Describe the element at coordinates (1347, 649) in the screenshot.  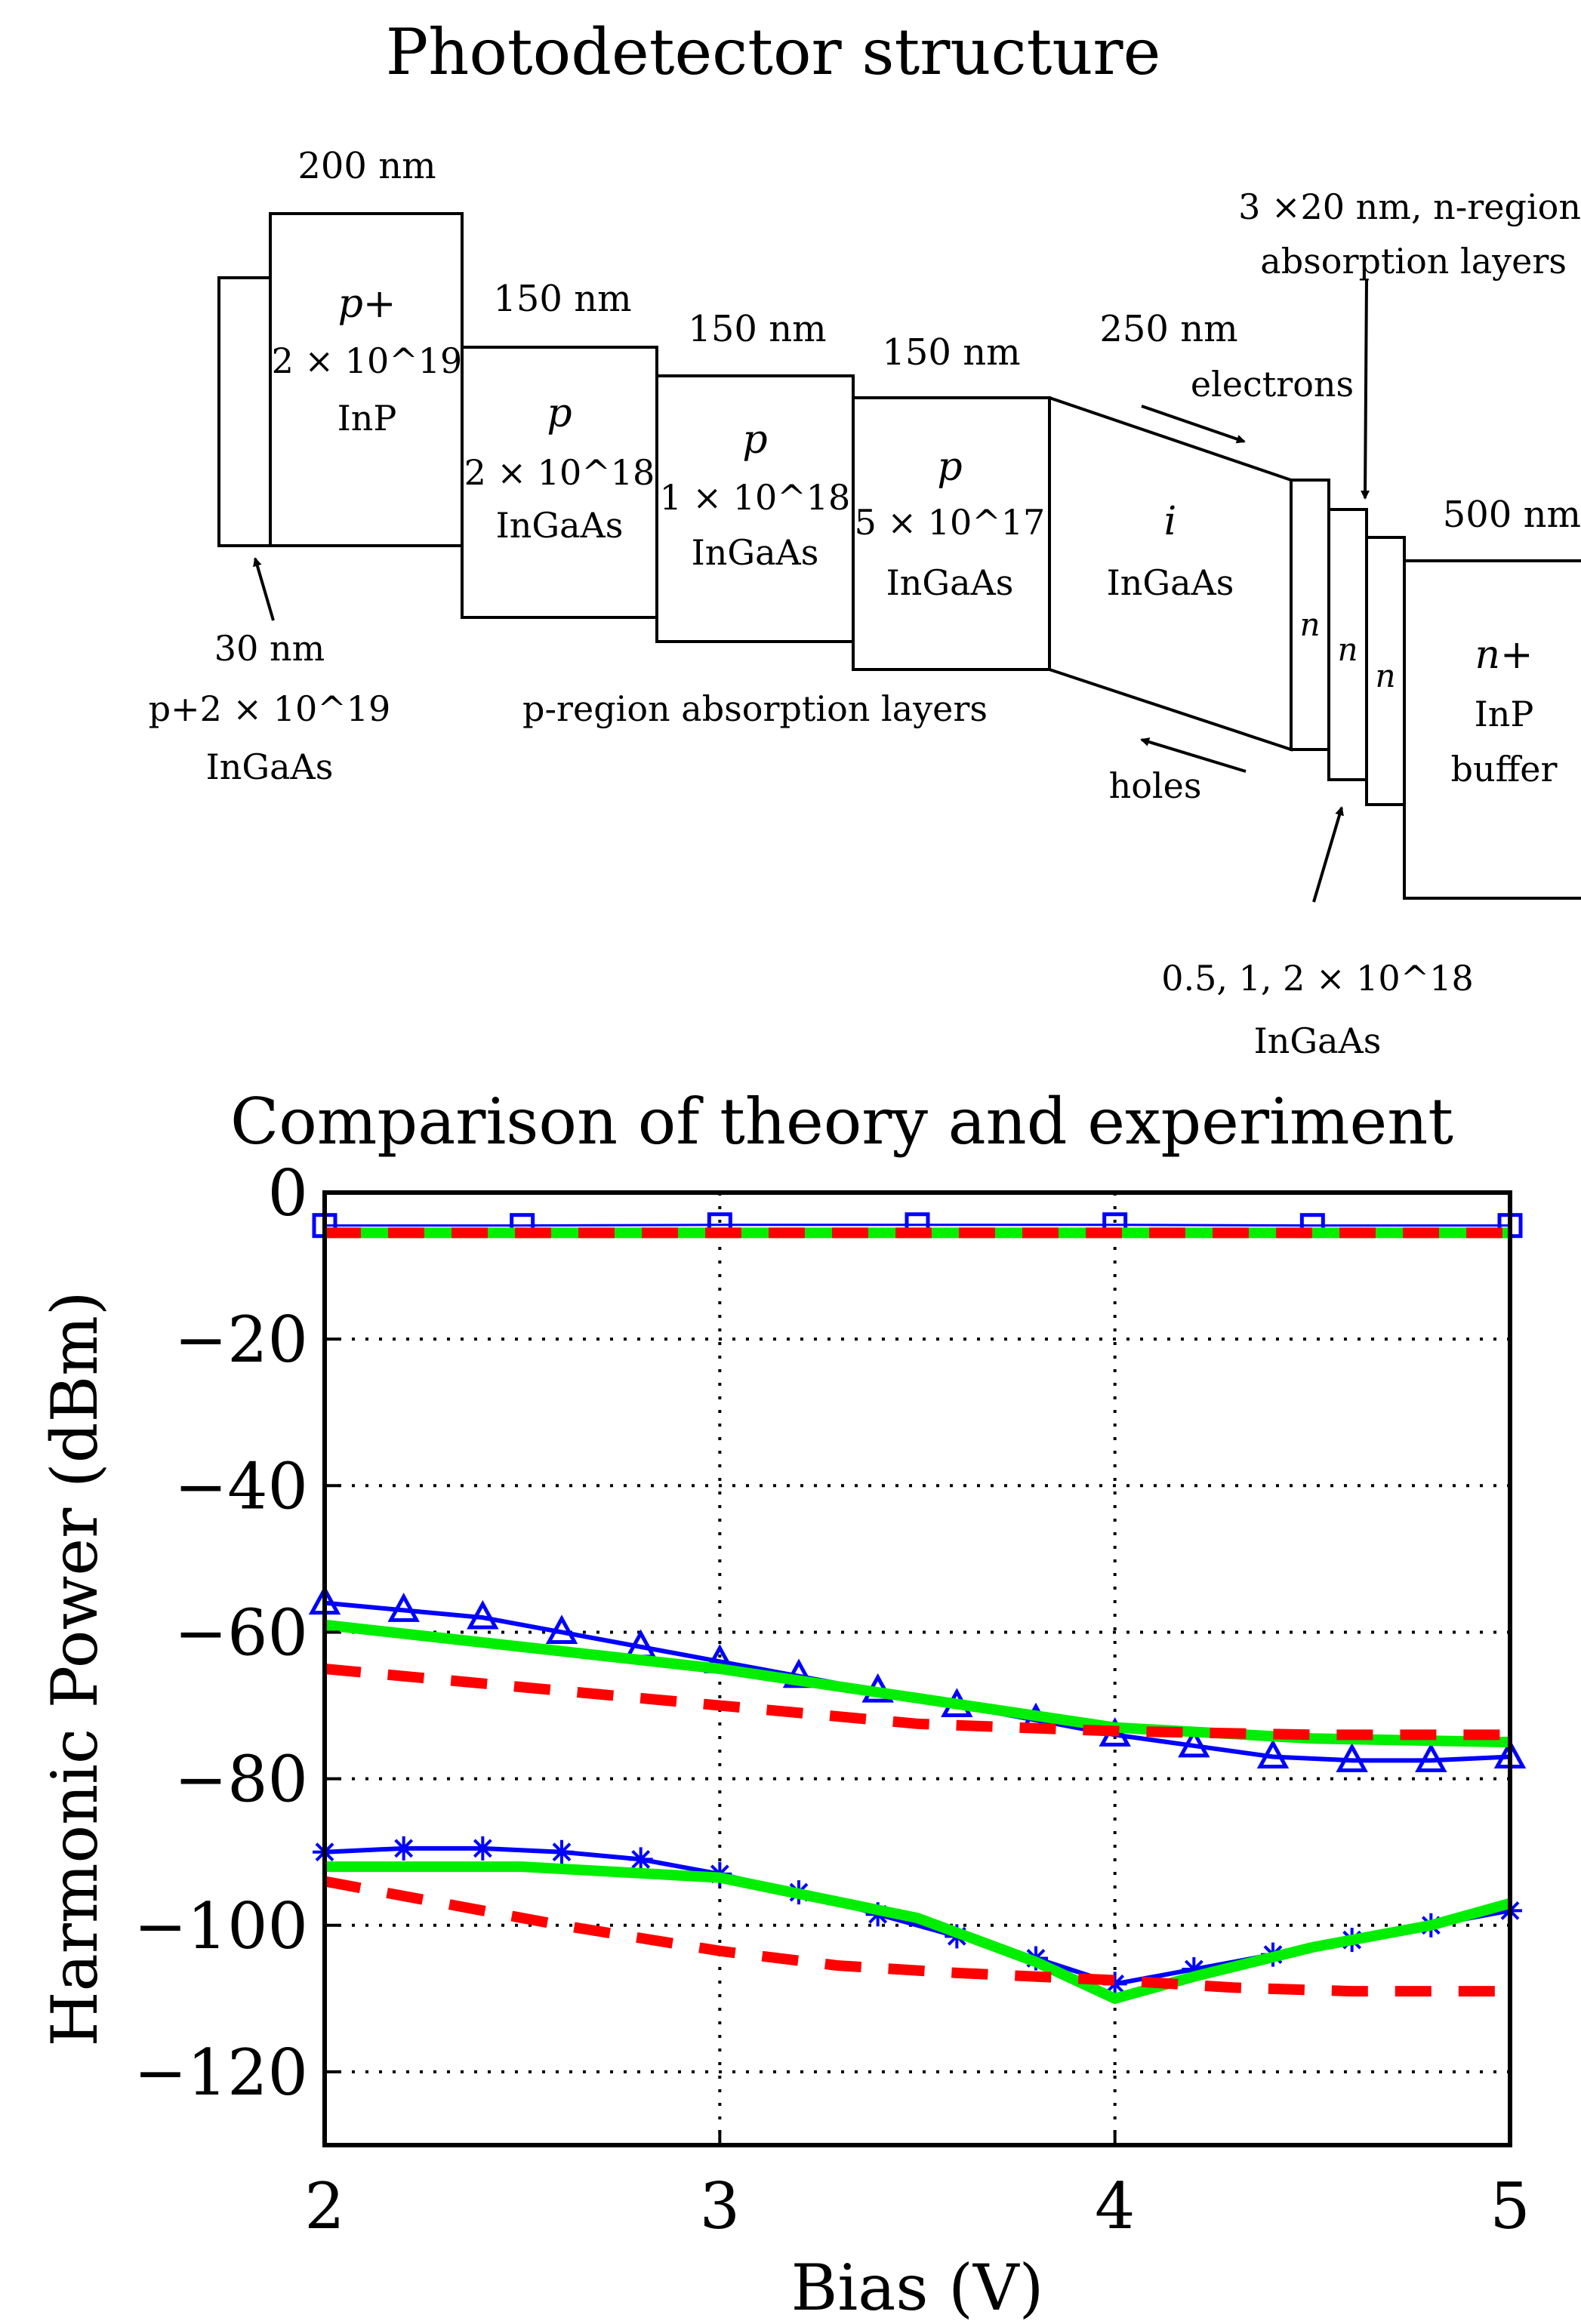
I see `layer-text-n2: n` at that location.